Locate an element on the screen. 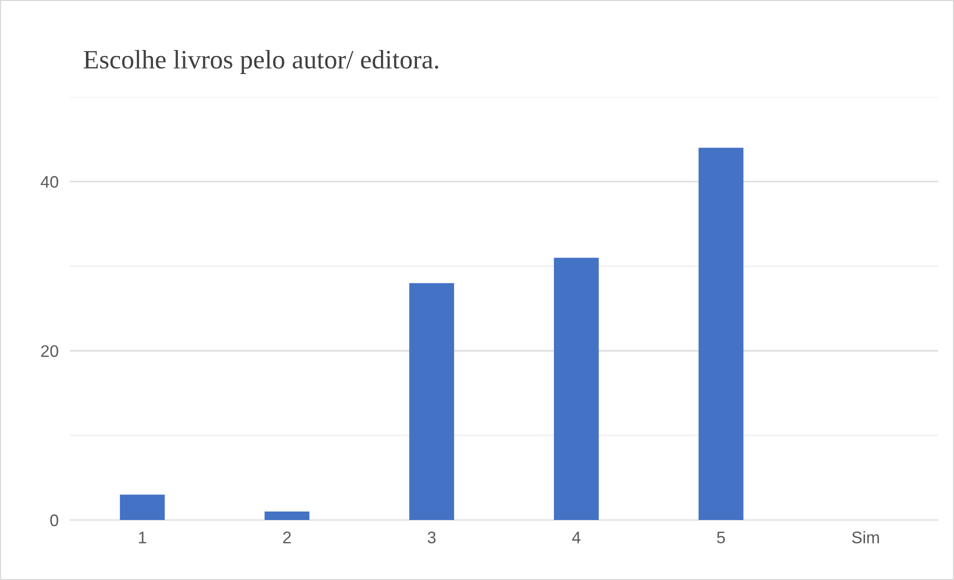 Image resolution: width=954 pixels, height=580 pixels. y-tick-label: 0 is located at coordinates (54, 520).